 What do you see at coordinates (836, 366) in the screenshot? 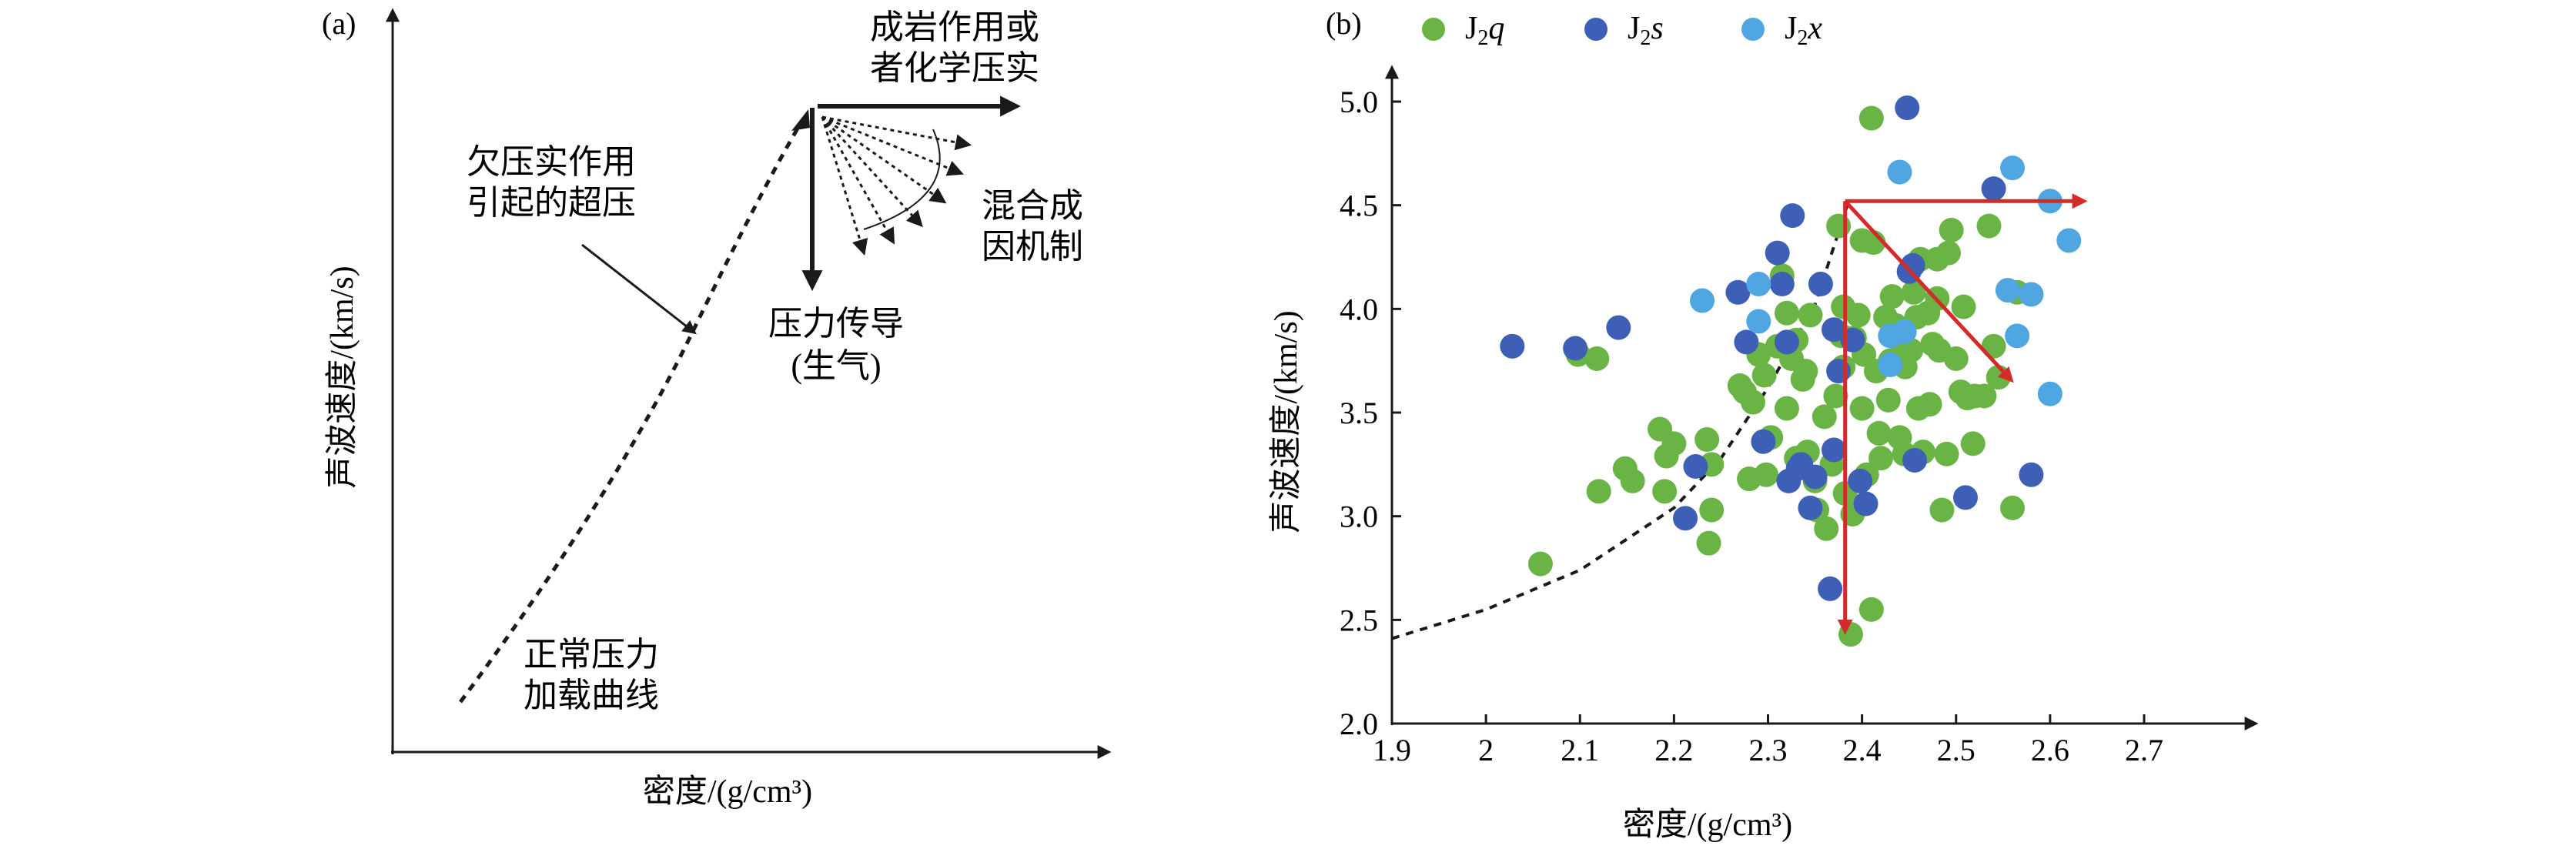
I see `annot-transmission-2: (生气)` at bounding box center [836, 366].